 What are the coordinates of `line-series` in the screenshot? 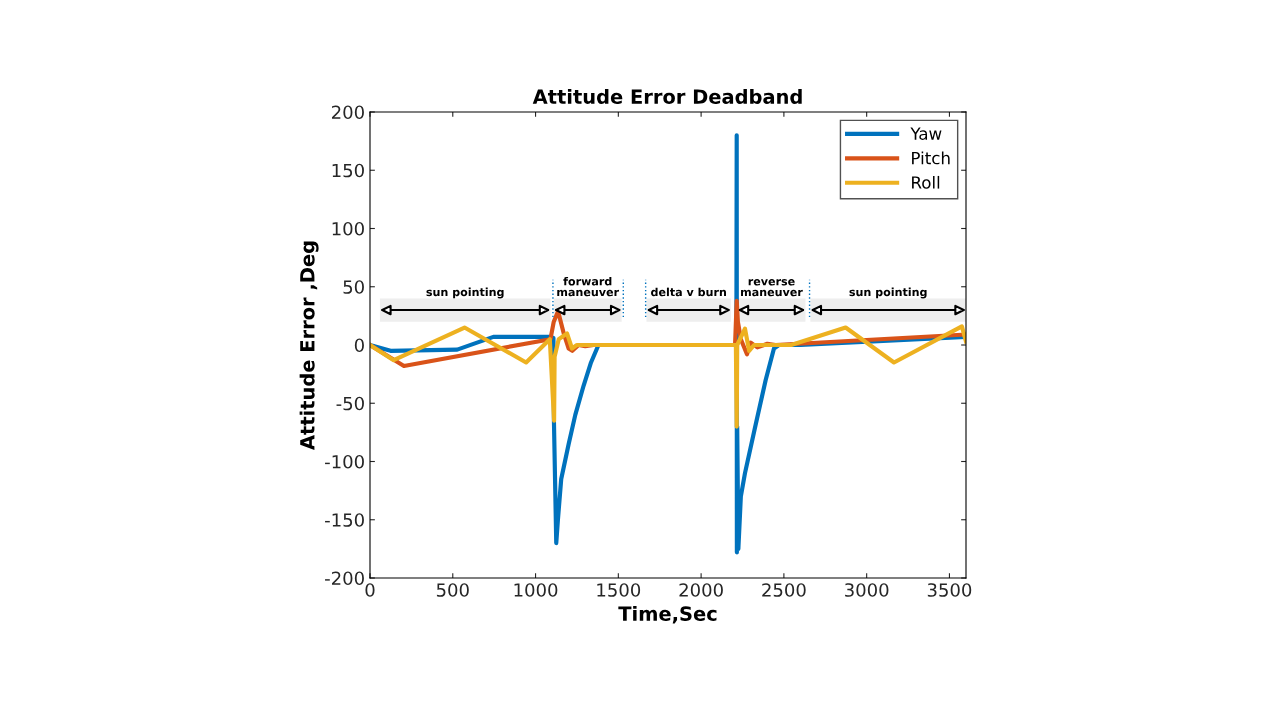 It's located at (668, 376).